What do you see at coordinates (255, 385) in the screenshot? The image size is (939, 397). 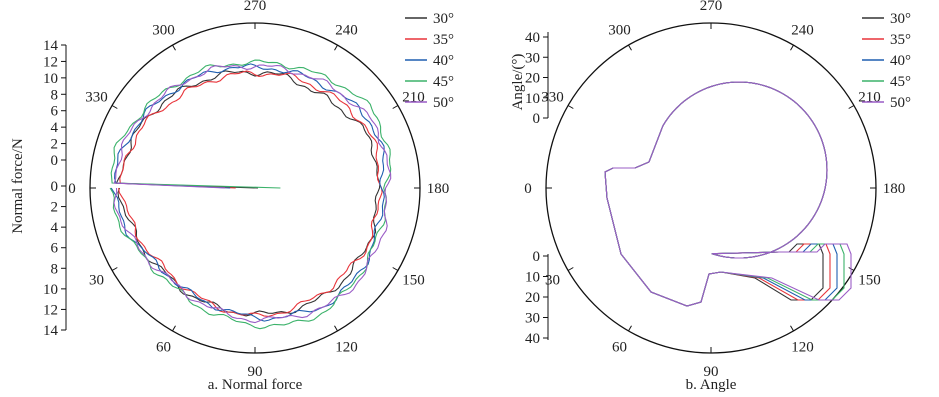 I see `caption-a: a. Normal force` at bounding box center [255, 385].